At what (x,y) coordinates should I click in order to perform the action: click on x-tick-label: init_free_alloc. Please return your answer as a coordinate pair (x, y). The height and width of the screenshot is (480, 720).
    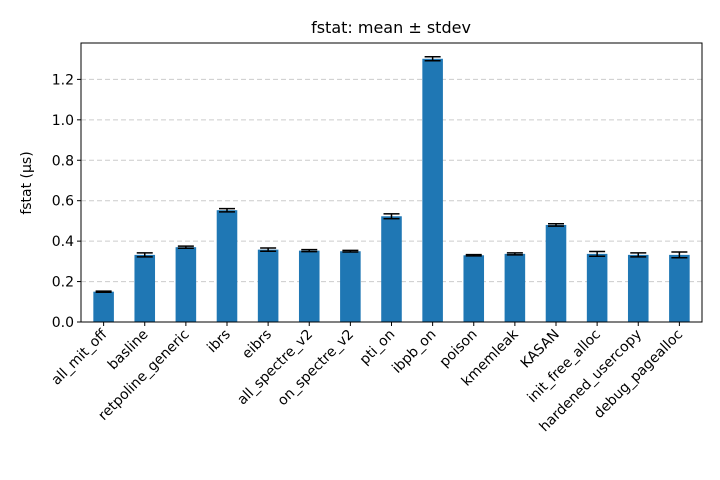
    Looking at the image, I should click on (563, 366).